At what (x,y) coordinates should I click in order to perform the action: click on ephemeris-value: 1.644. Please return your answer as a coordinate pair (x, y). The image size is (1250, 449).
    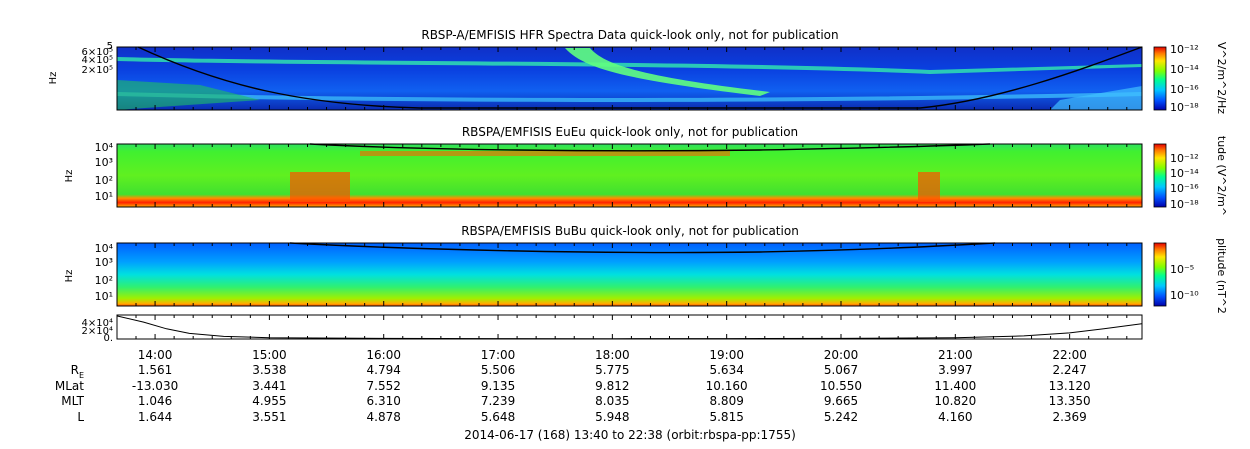
    Looking at the image, I should click on (155, 417).